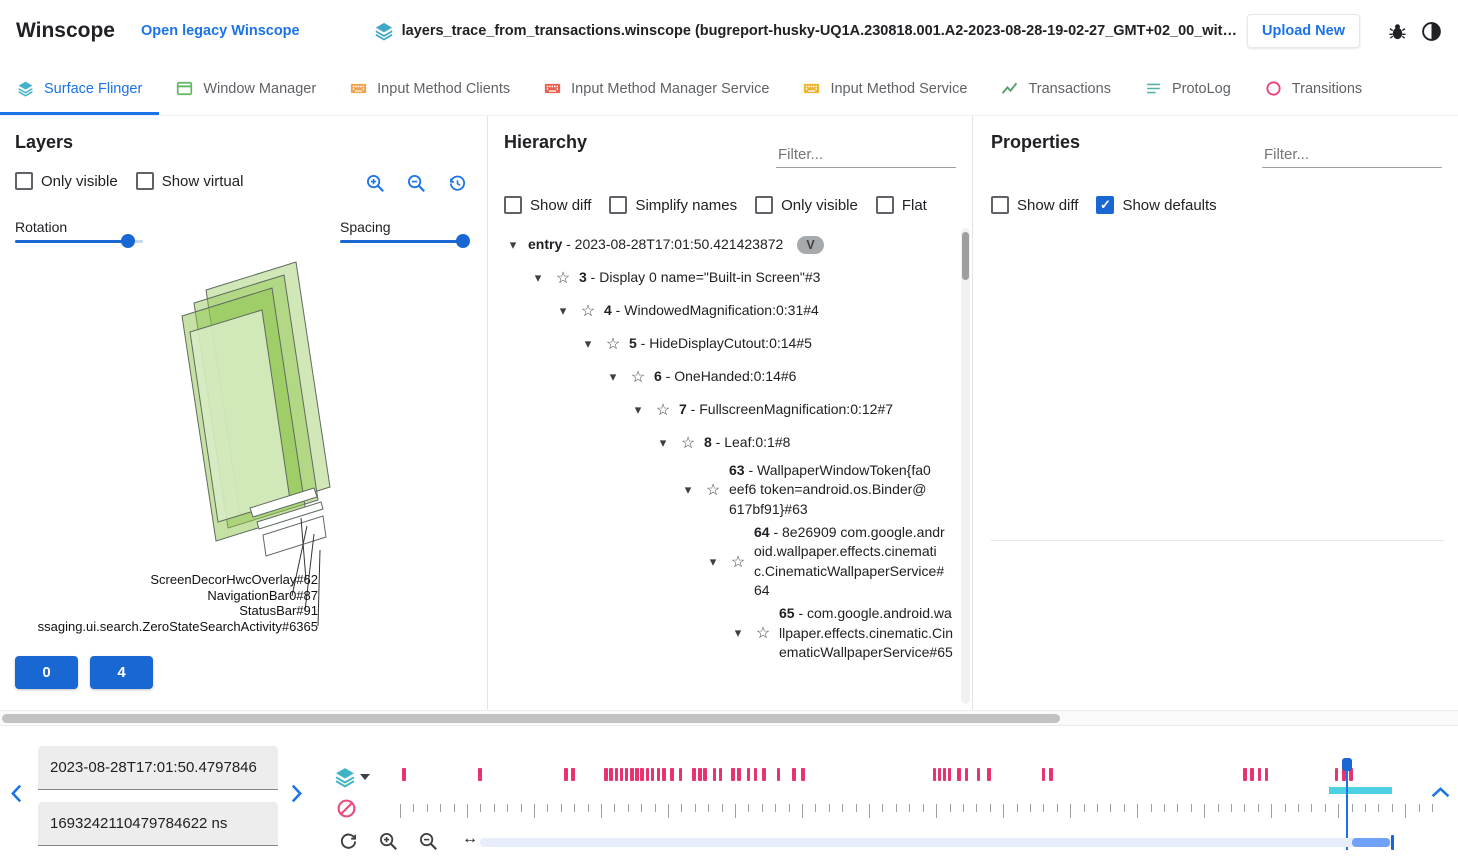 The height and width of the screenshot is (860, 1458). What do you see at coordinates (1303, 31) in the screenshot?
I see `upload-new-button: Upload New` at bounding box center [1303, 31].